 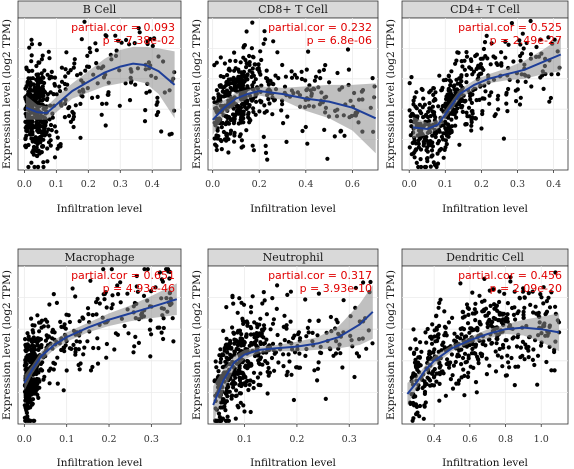 I want to click on panel-title: CD8+ T Cell, so click(x=293, y=9).